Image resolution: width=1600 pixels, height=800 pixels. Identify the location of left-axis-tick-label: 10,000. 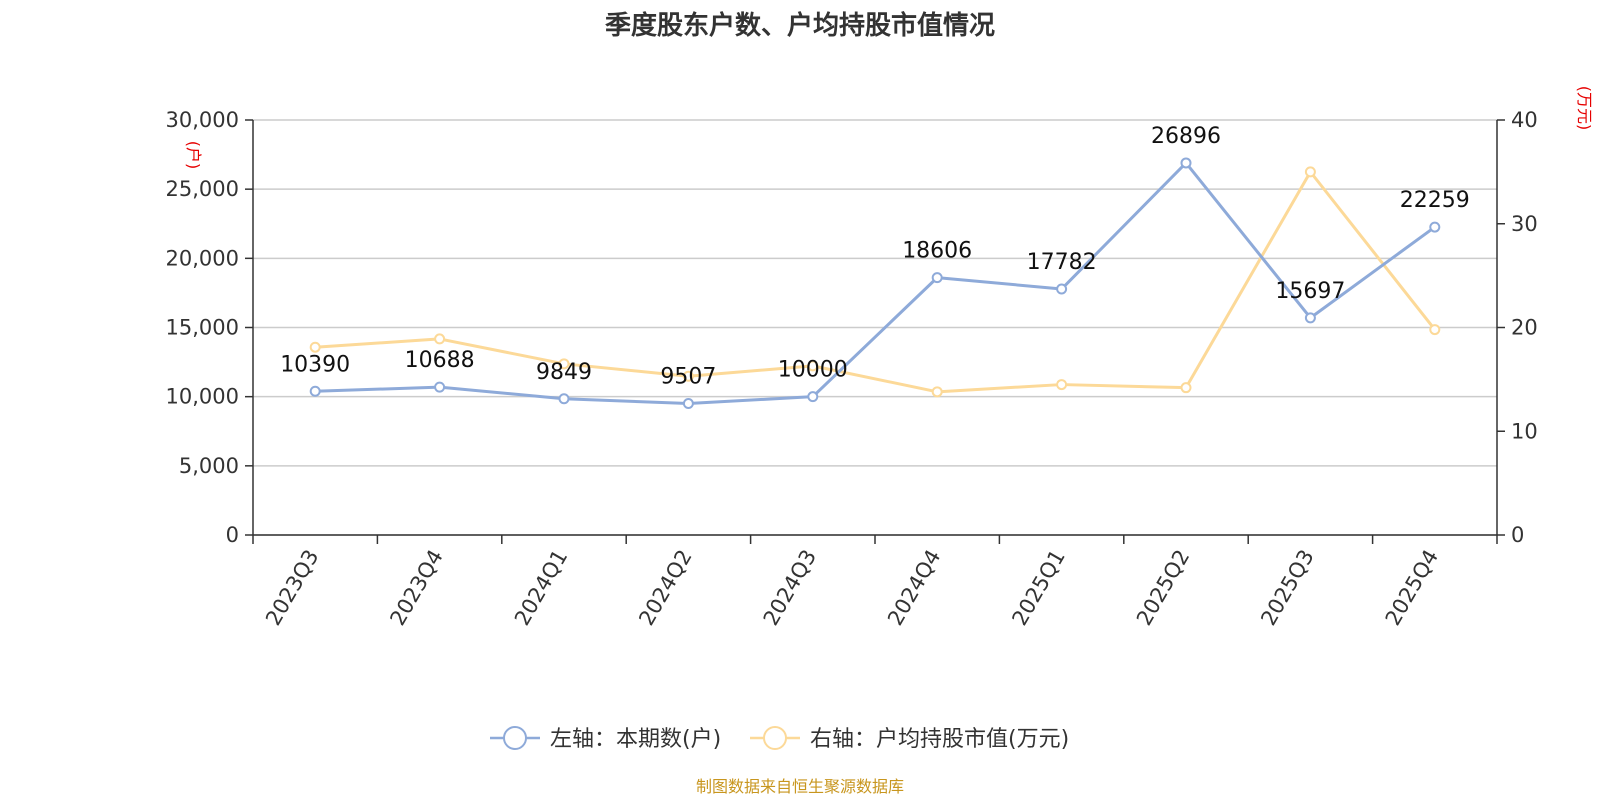
(202, 397).